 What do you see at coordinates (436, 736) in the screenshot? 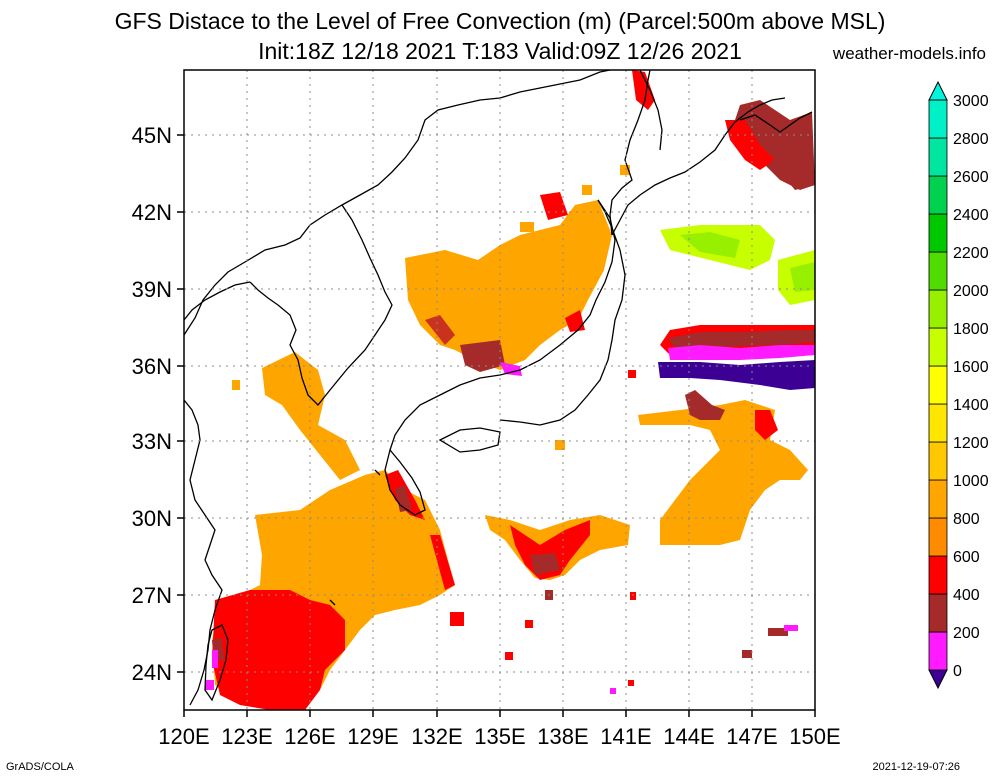
I see `lon-tick-label: 132E` at bounding box center [436, 736].